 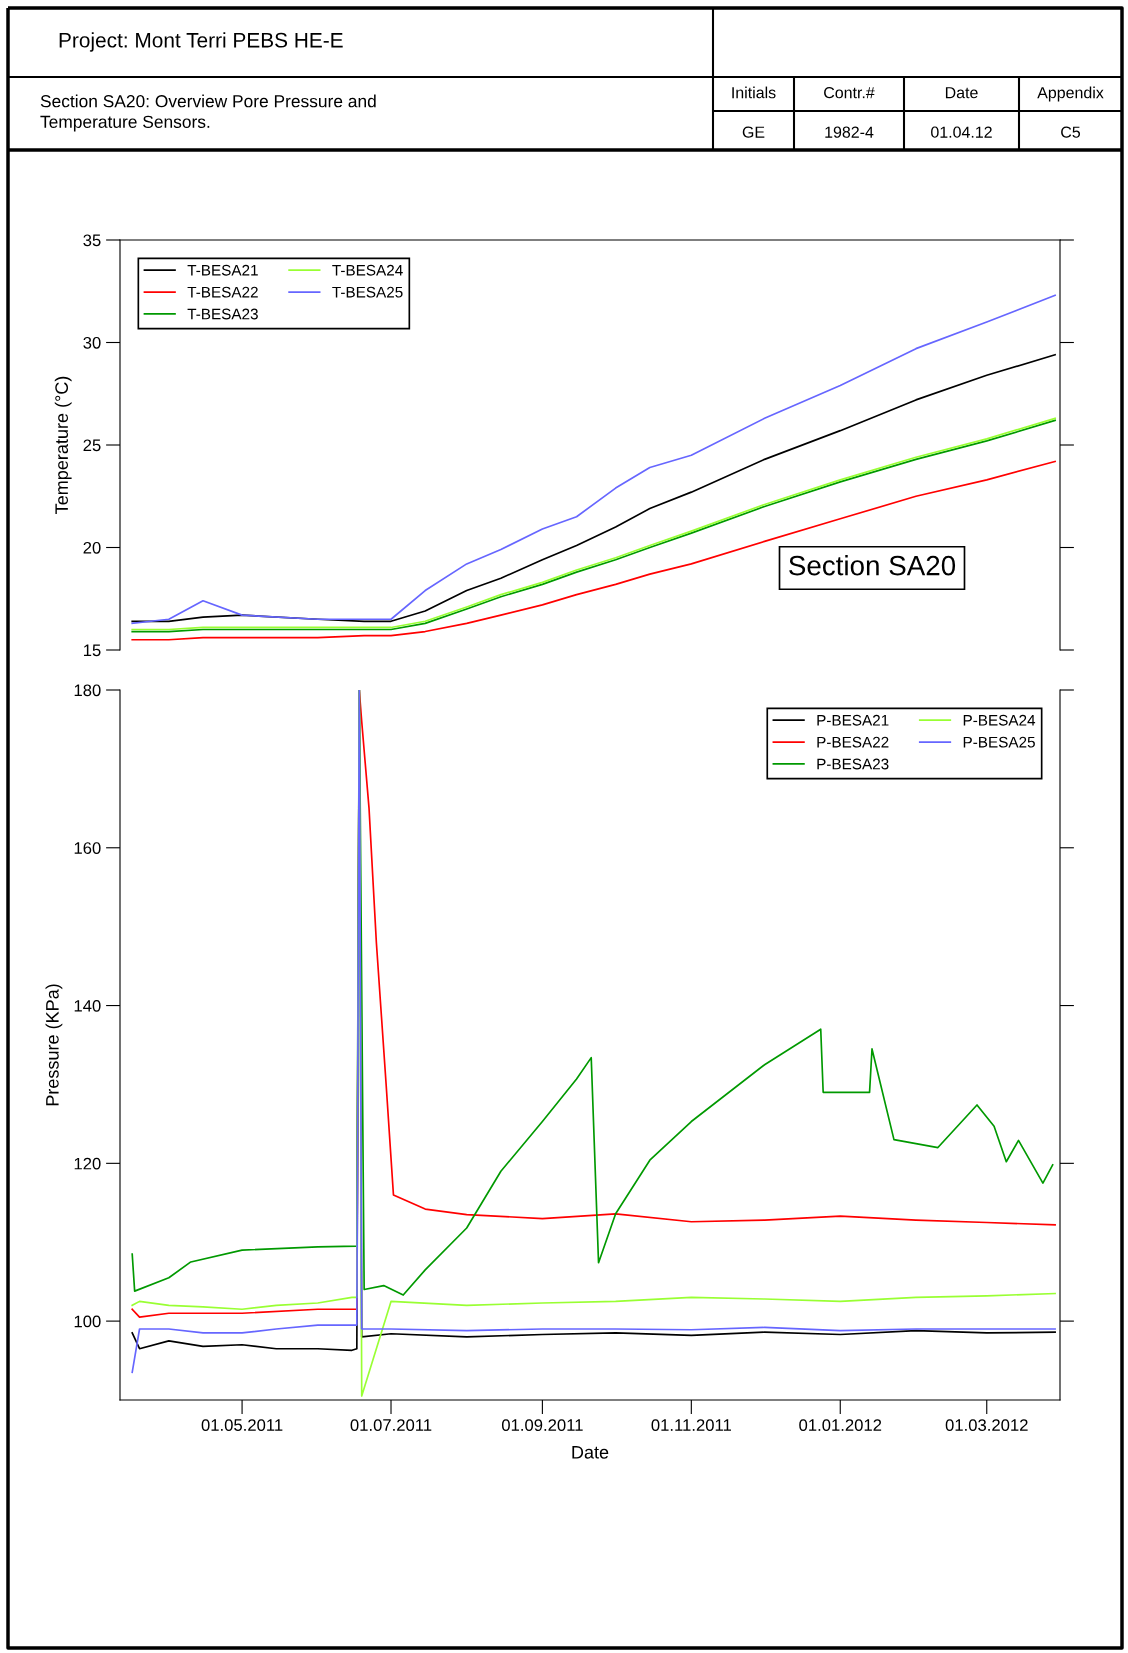 I want to click on legend-label: P-BESA21, so click(x=853, y=720).